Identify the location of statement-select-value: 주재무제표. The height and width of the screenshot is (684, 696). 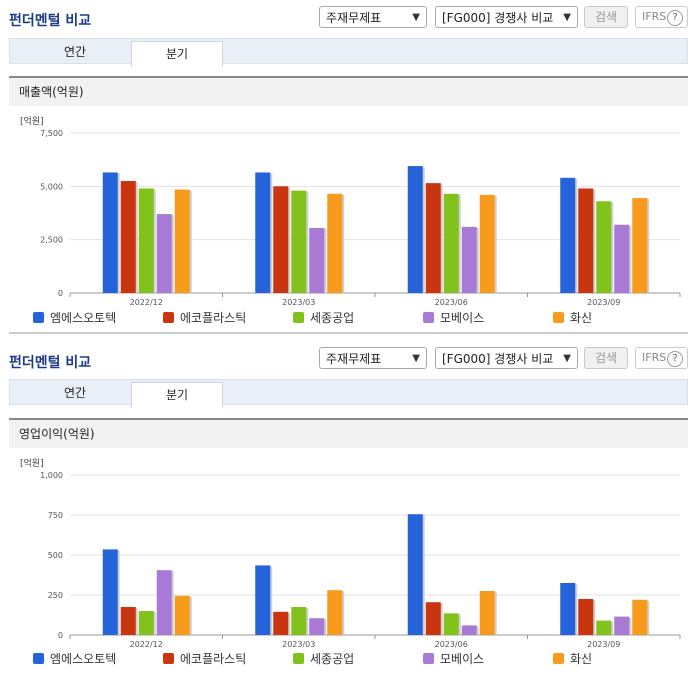
(354, 359).